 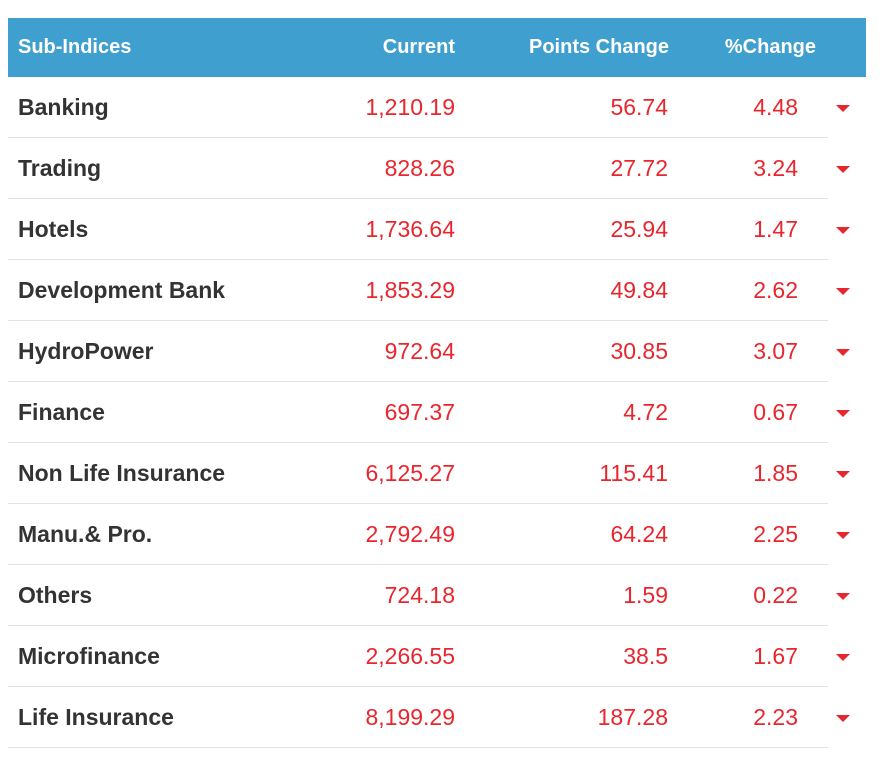 I want to click on table-row: Trading 828.26 27.72 3.24, so click(x=429, y=168).